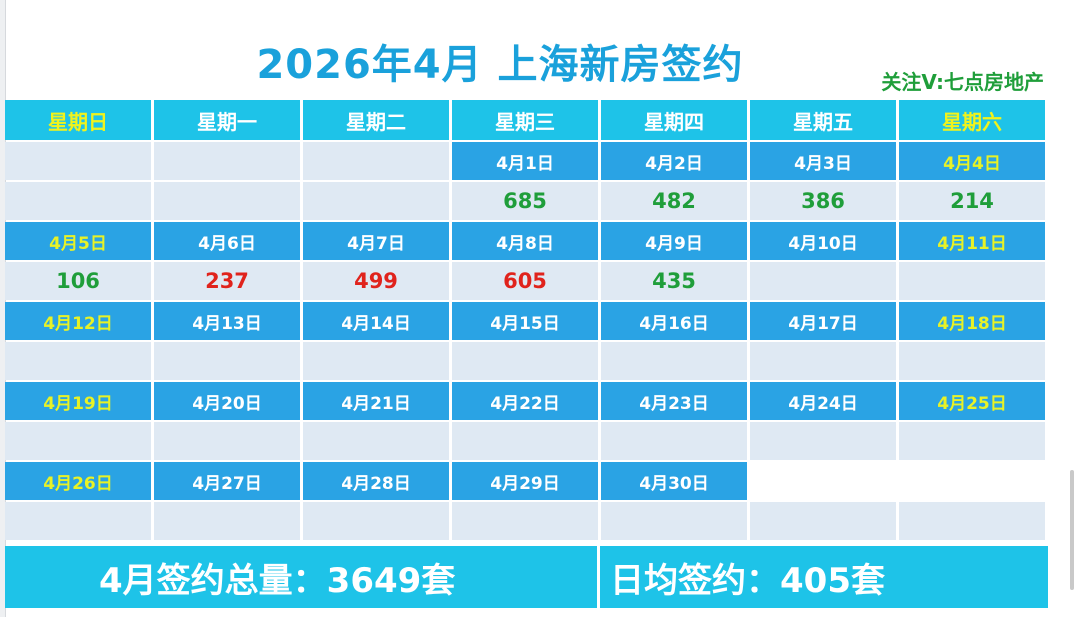 The width and height of the screenshot is (1080, 620). Describe the element at coordinates (823, 120) in the screenshot. I see `weekday-header: 星期五` at that location.